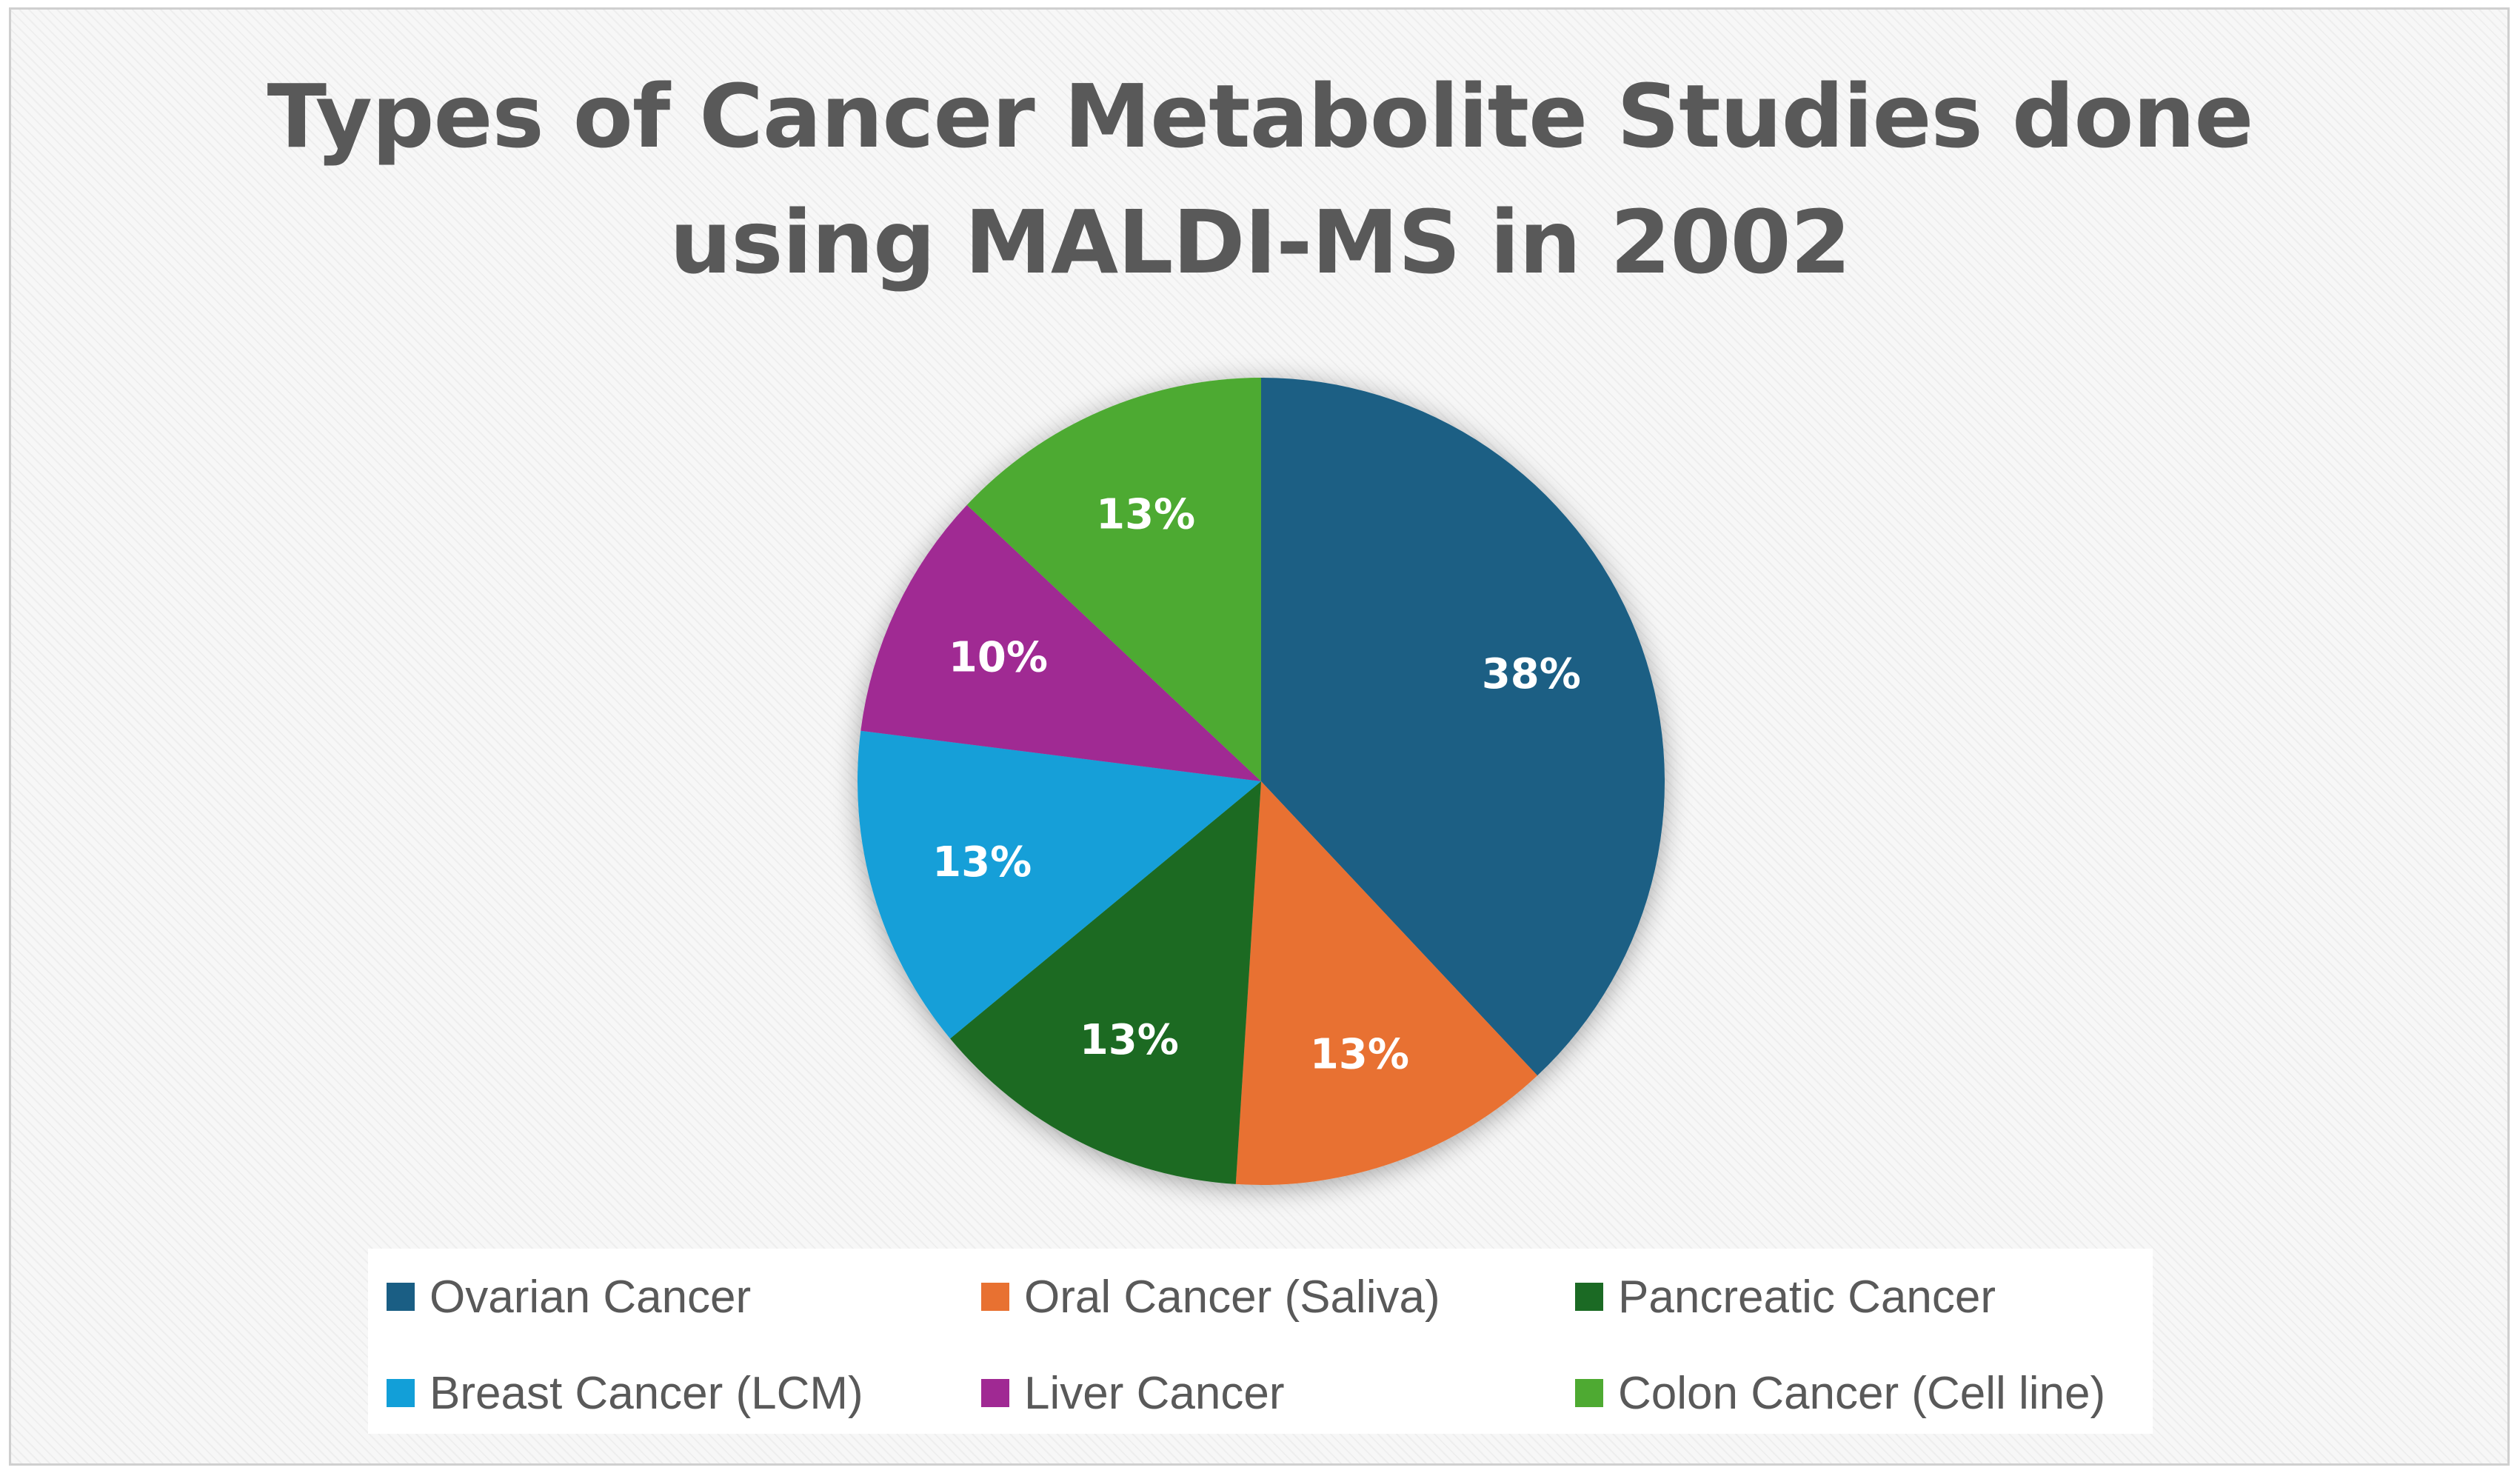 This screenshot has height=1476, width=2520. What do you see at coordinates (1145, 514) in the screenshot?
I see `data-label-colon: 13%` at bounding box center [1145, 514].